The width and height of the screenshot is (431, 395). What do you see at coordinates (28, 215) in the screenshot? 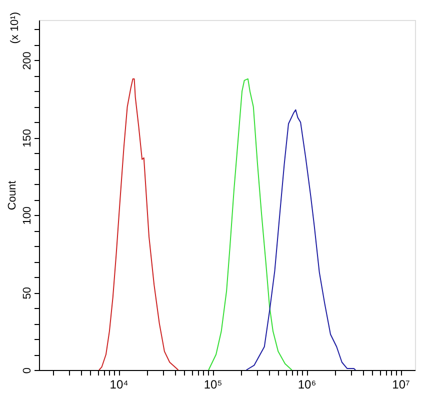
I see `y-tick-label: 100` at bounding box center [28, 215].